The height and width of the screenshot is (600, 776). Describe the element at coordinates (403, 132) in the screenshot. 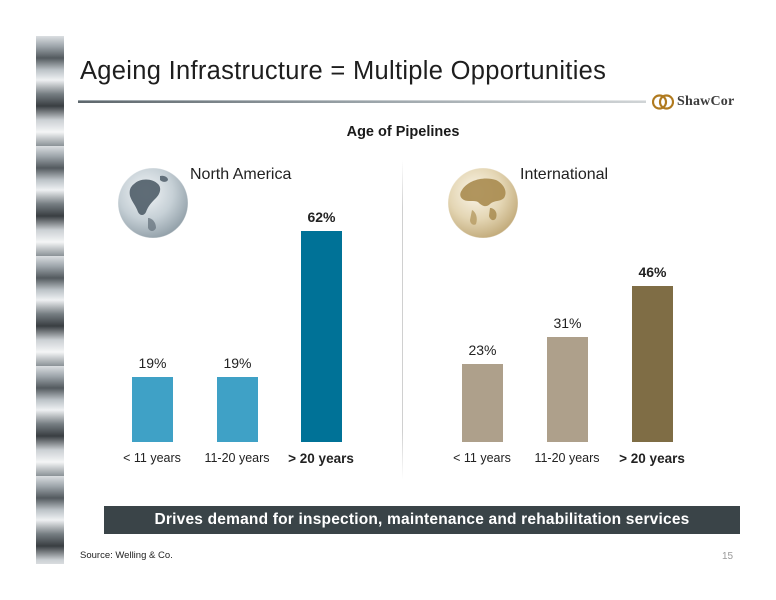

I see `chart-title: Age of Pipelines` at that location.